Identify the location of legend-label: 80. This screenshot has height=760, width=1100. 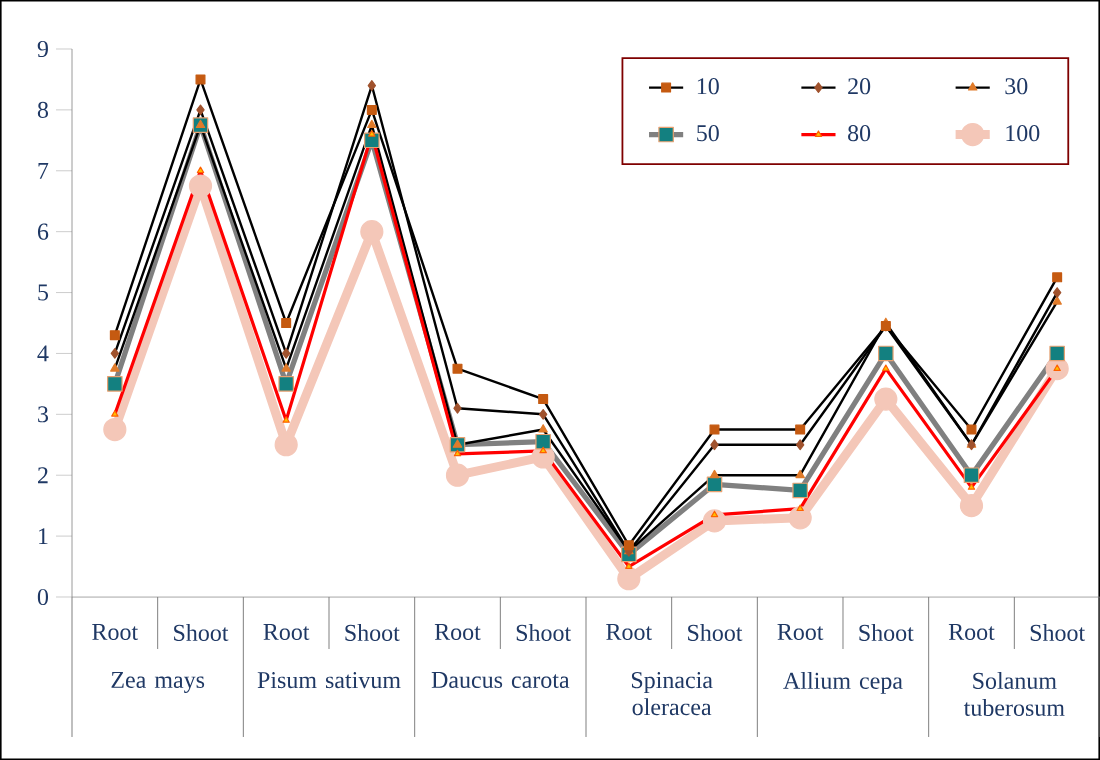
(859, 133).